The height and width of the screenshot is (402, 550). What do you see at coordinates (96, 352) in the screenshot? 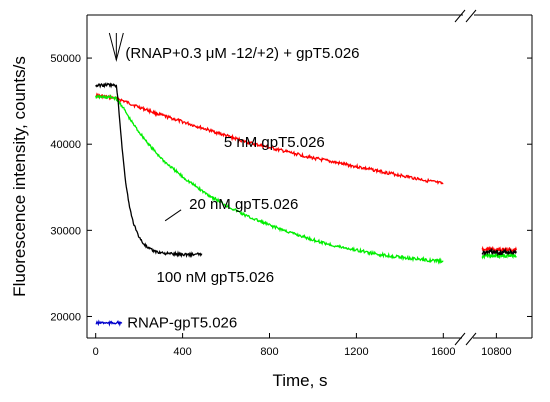
I see `x-tick-label: 0` at bounding box center [96, 352].